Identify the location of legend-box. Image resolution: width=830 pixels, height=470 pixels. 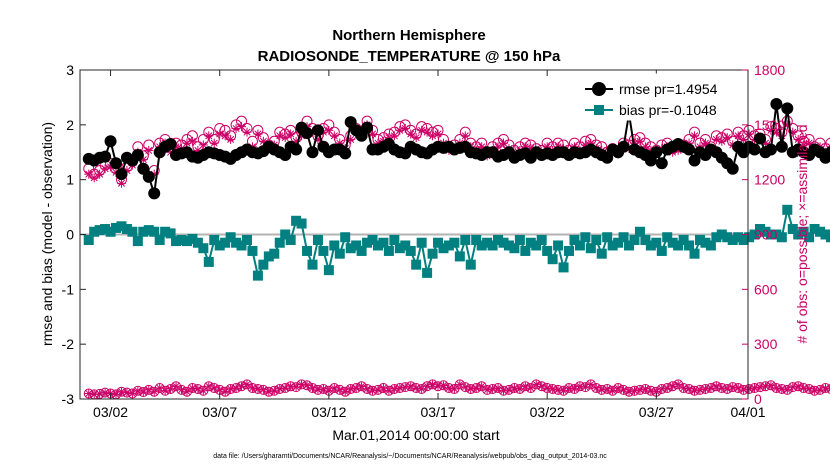
(661, 97).